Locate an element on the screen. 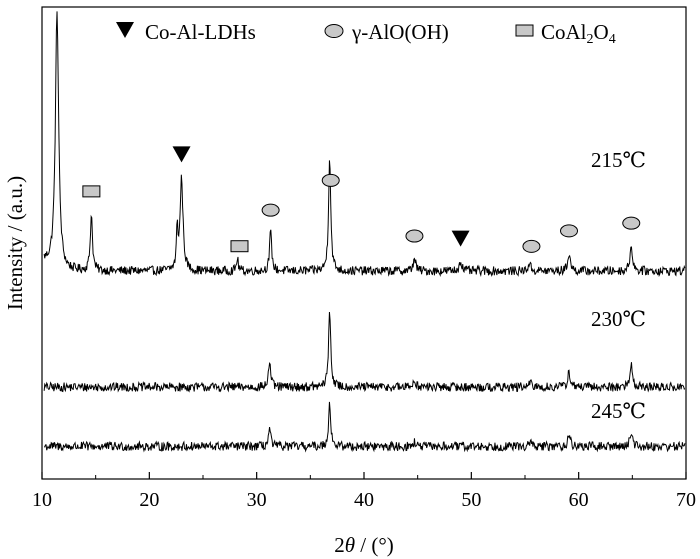 The image size is (700, 559). legend-rect-marker is located at coordinates (524, 30).